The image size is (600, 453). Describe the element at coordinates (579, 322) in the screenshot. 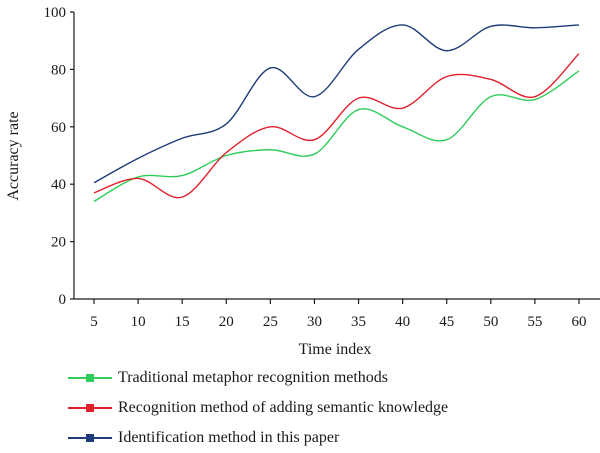

I see `x-tick-label: 60` at that location.